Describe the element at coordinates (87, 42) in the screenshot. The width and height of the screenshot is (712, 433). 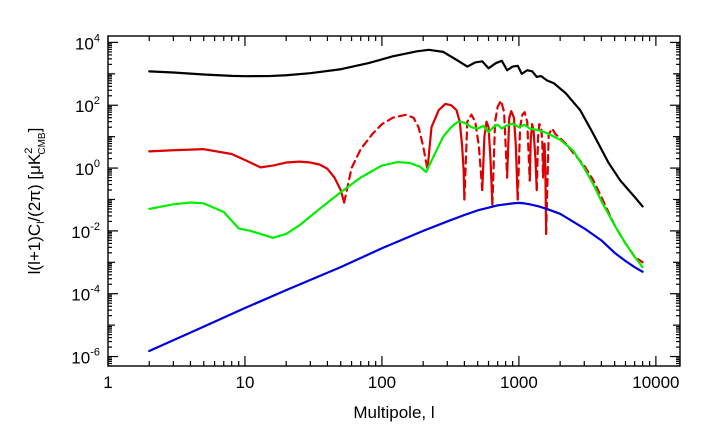
I see `y-tick-label: 10⁴` at that location.